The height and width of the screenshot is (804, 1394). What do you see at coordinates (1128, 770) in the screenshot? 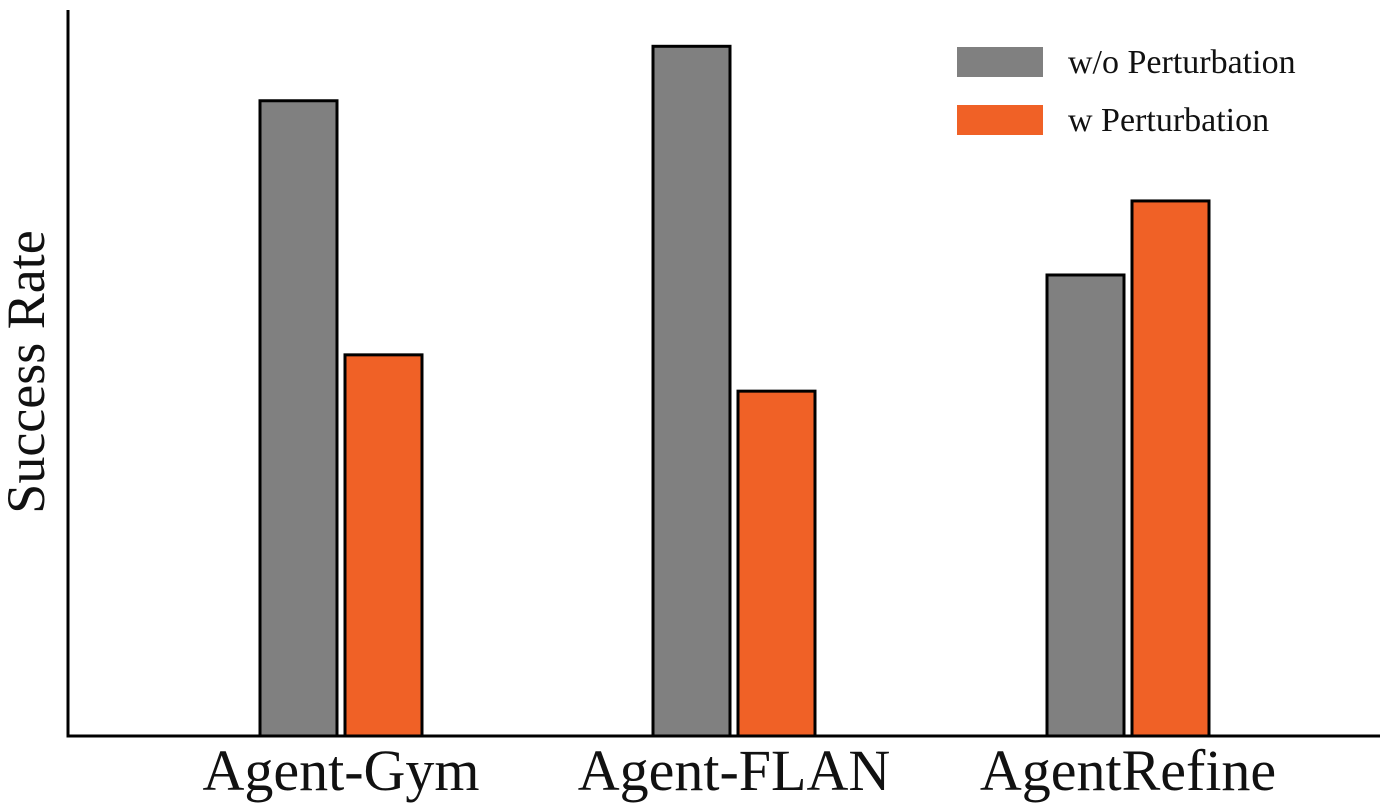
I see `x-tick-label: AgentRefine` at bounding box center [1128, 770].